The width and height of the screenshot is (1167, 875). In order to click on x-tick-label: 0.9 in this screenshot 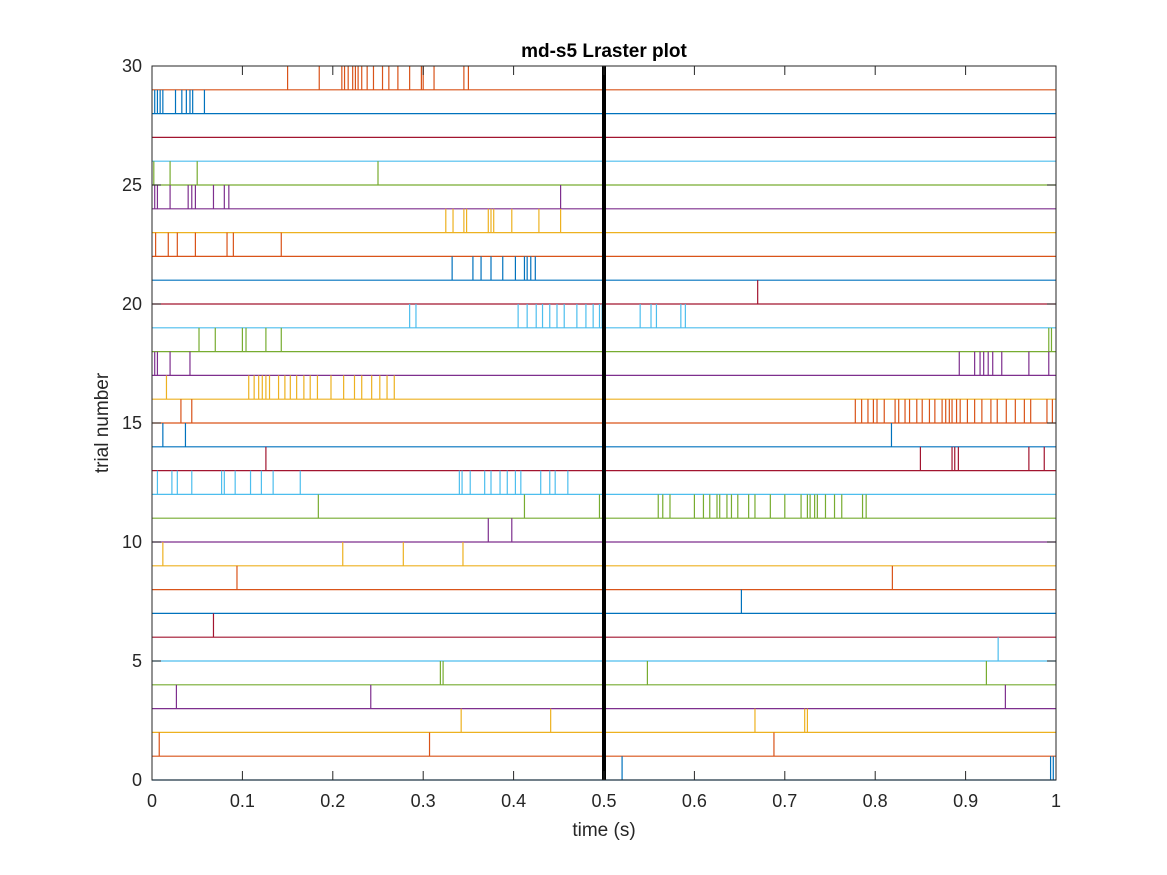, I will do `click(965, 801)`.